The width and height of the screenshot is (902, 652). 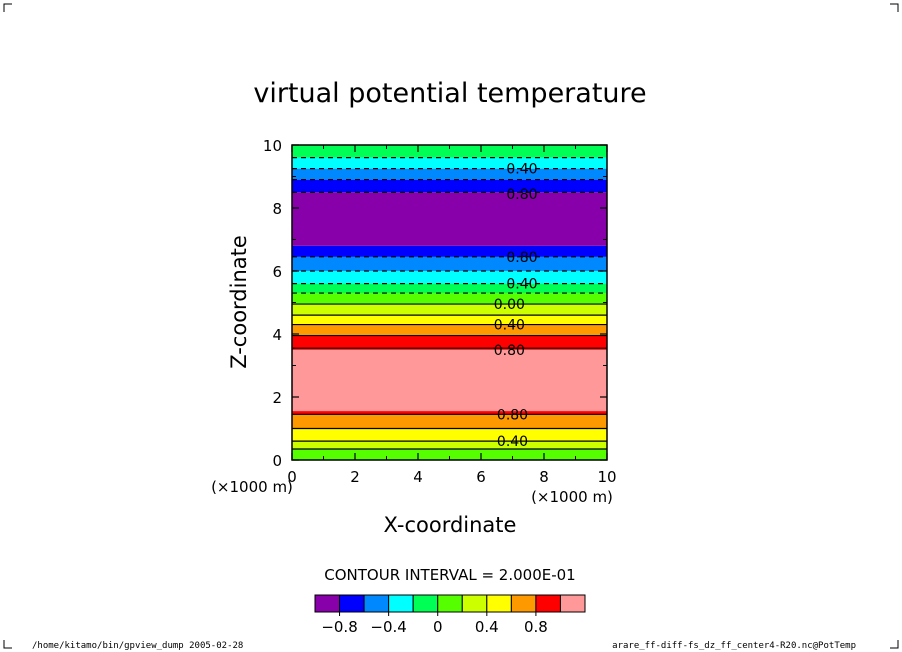 I want to click on contour-labels: 0.40 0.80 0.80 0.40 0.00 0.40 0.80 0.80 0.40, so click(x=516, y=306).